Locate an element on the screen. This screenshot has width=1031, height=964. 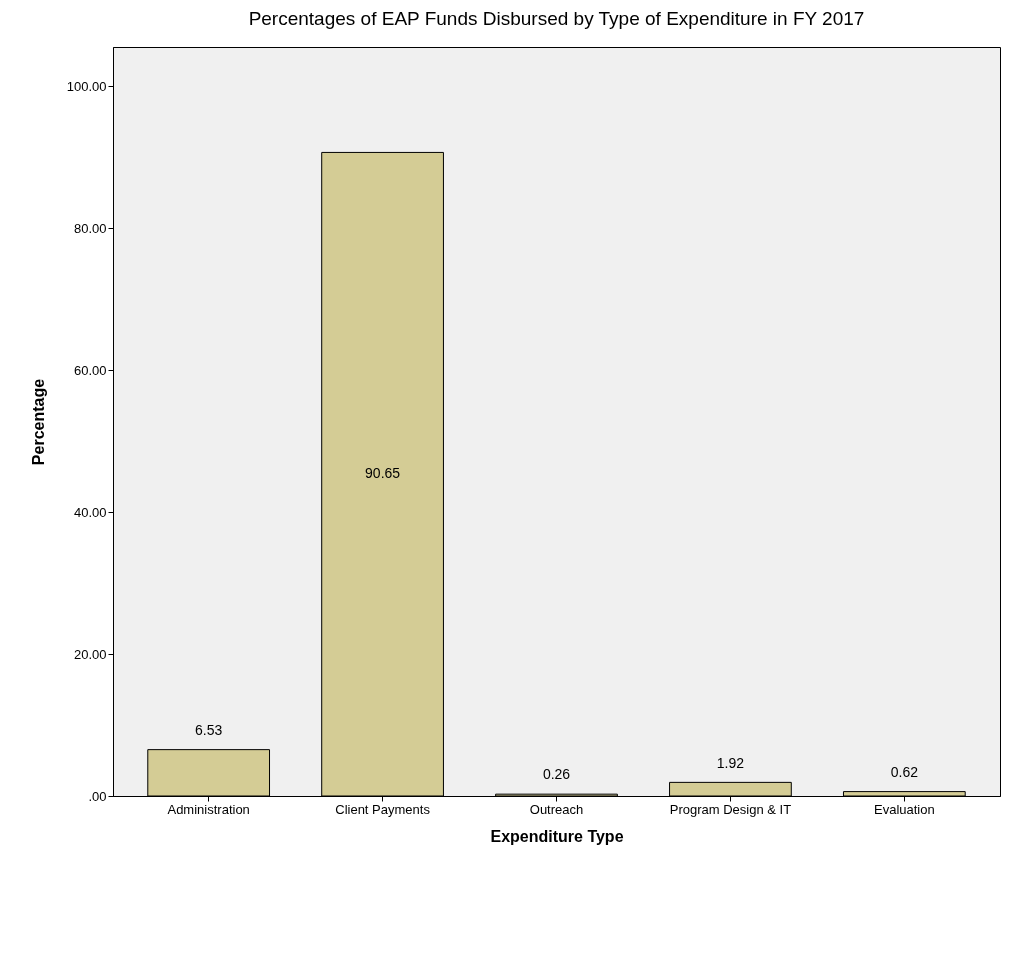
x-axis-title: Expenditure Type is located at coordinates (557, 836).